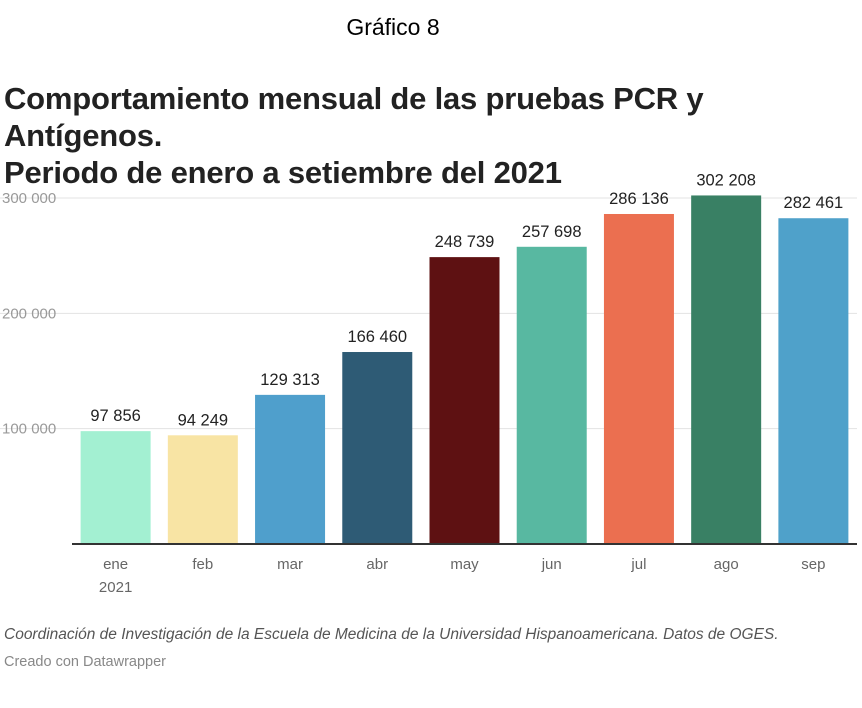 The image size is (862, 708). Describe the element at coordinates (115, 587) in the screenshot. I see `x-tick-sublabel: 2021` at that location.